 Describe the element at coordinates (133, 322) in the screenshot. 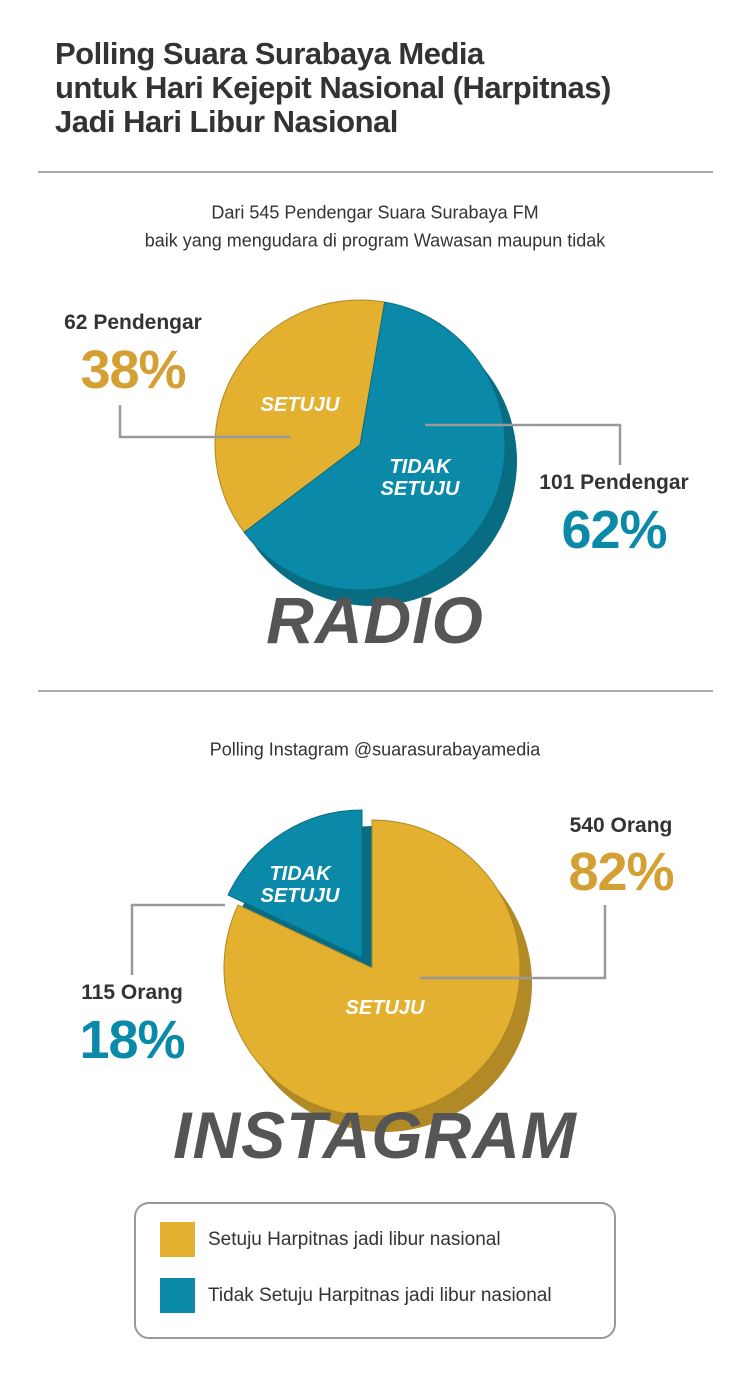

I see `count-label: 62 Pendengar` at that location.